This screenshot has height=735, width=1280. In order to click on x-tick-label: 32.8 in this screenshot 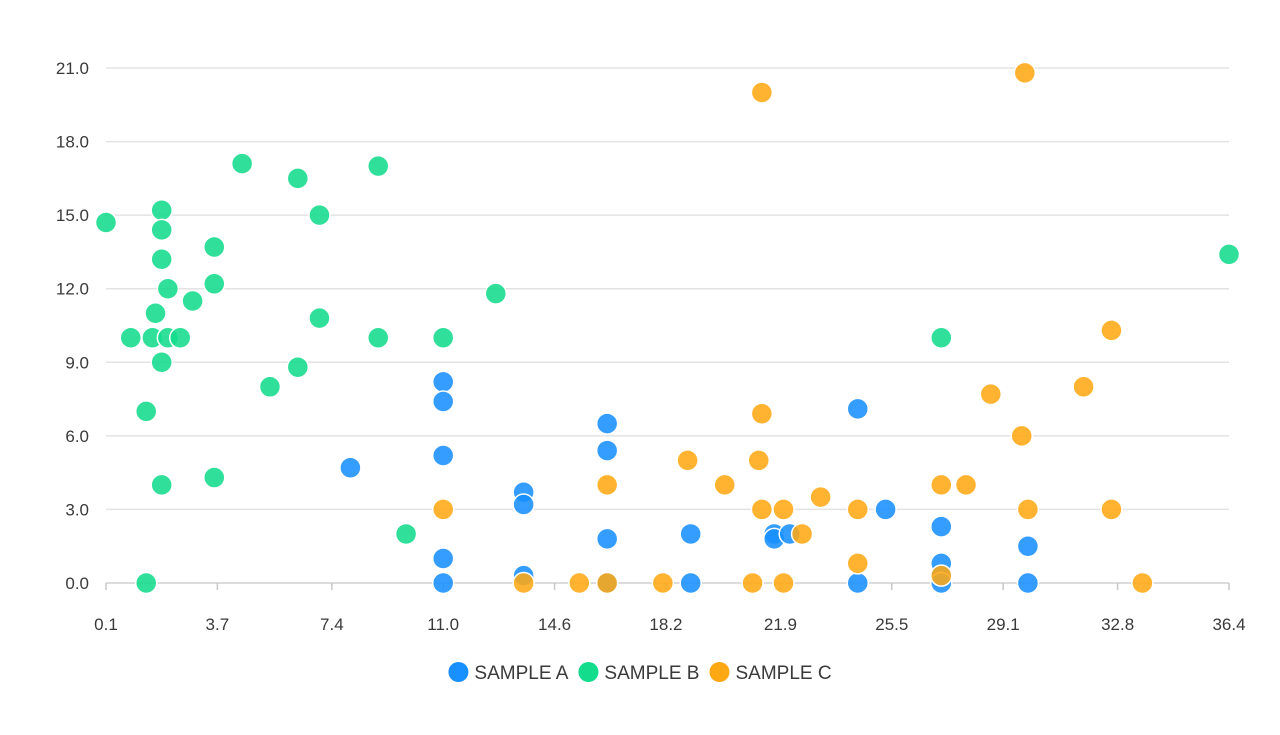, I will do `click(1117, 624)`.